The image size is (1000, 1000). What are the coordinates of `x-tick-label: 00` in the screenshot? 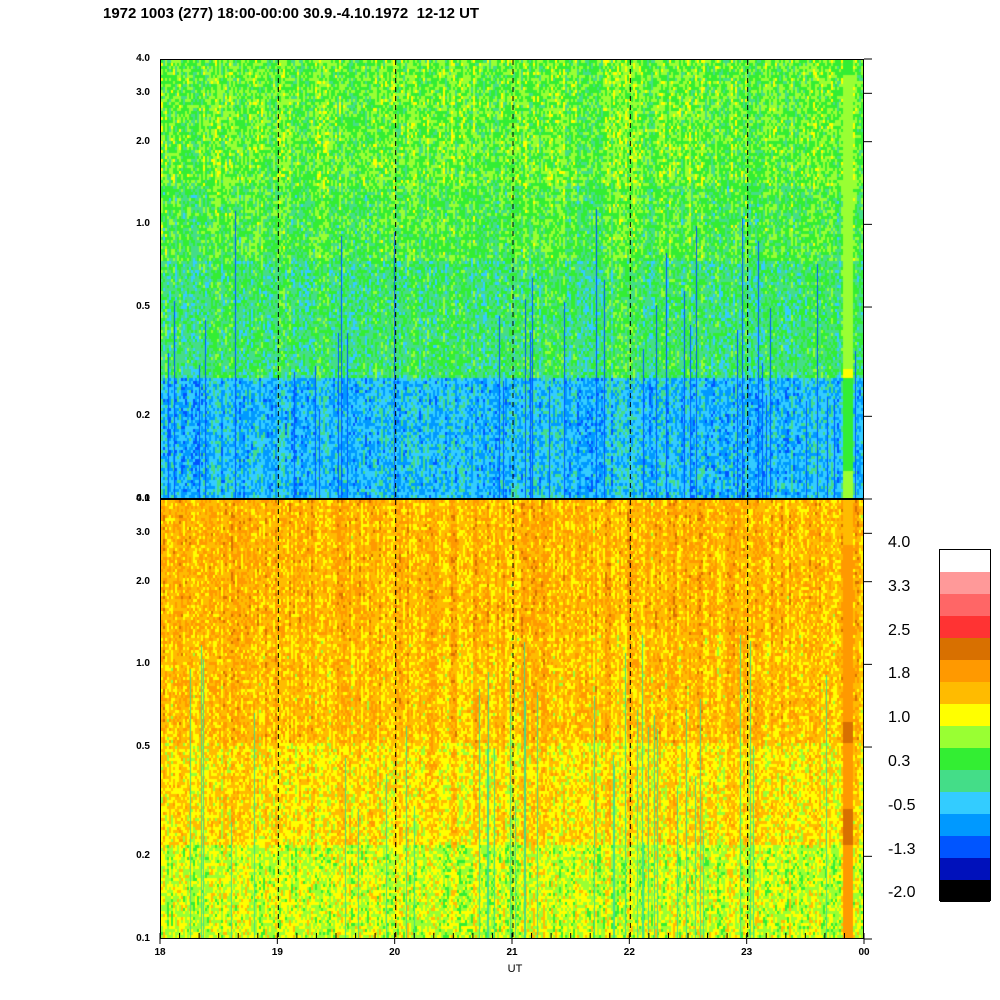 It's located at (864, 952).